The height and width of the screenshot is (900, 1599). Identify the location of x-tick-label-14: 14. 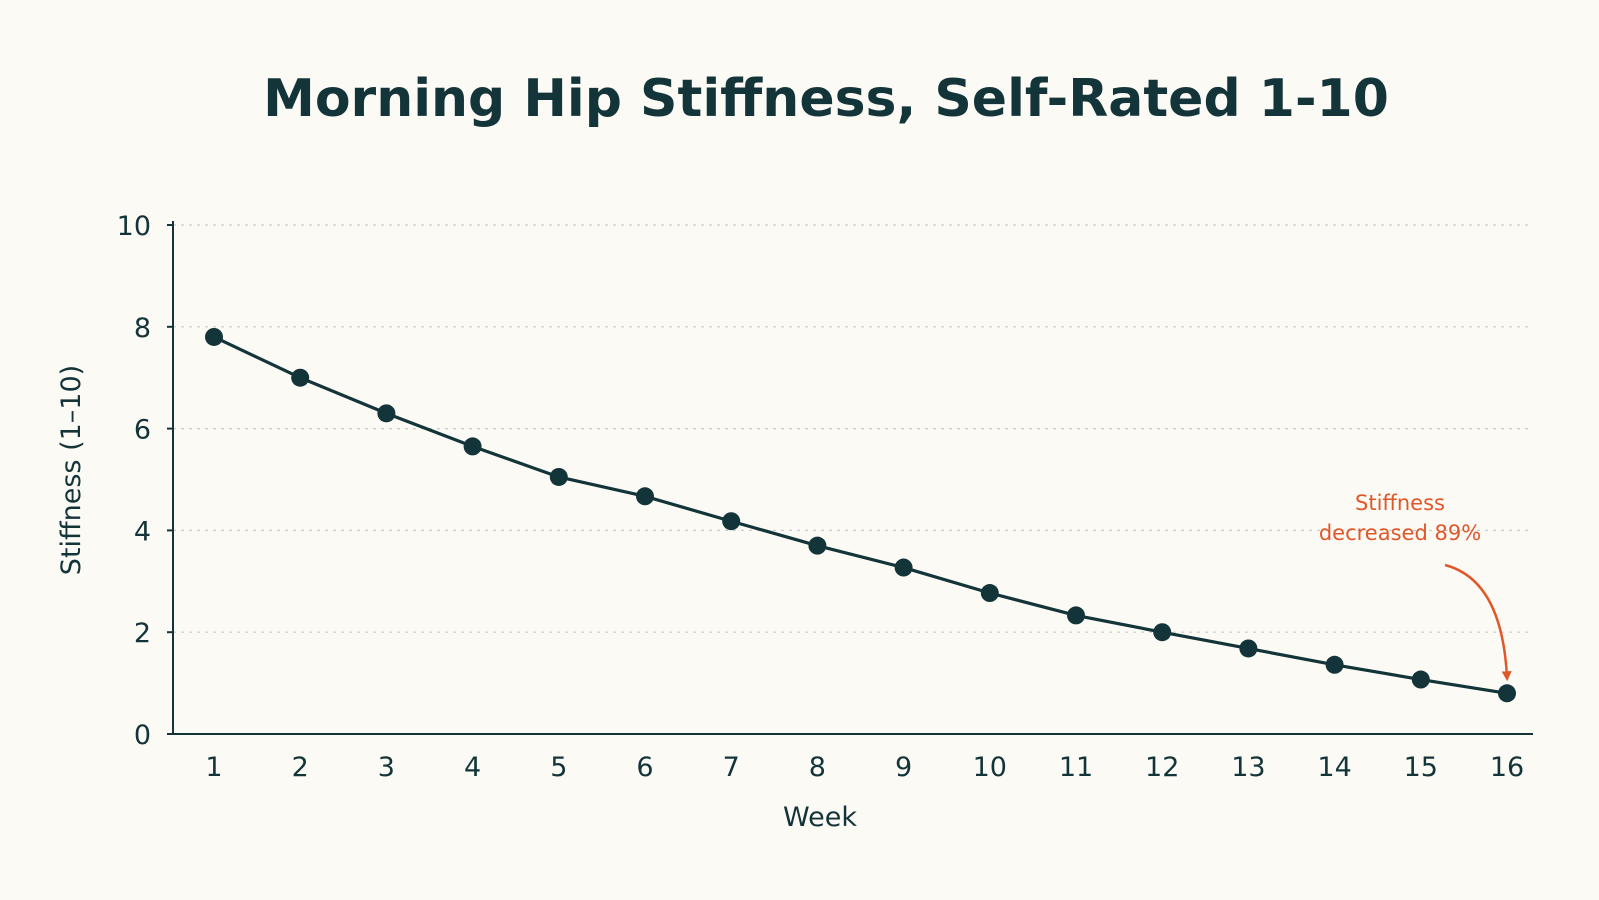
(1334, 767).